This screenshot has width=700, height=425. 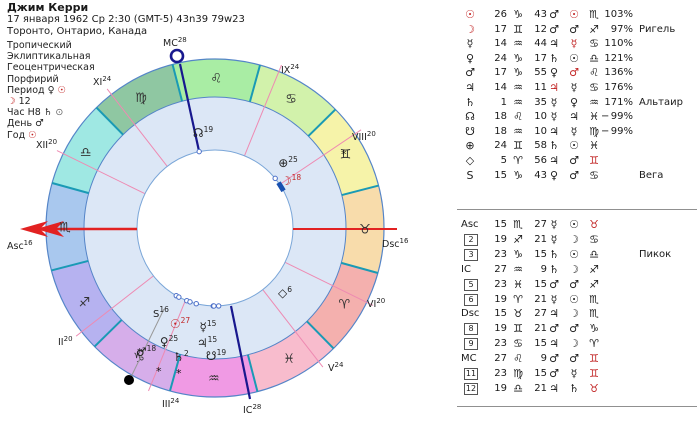 What do you see at coordinates (500, 344) in the screenshot?
I see `degrees-value: 23` at bounding box center [500, 344].